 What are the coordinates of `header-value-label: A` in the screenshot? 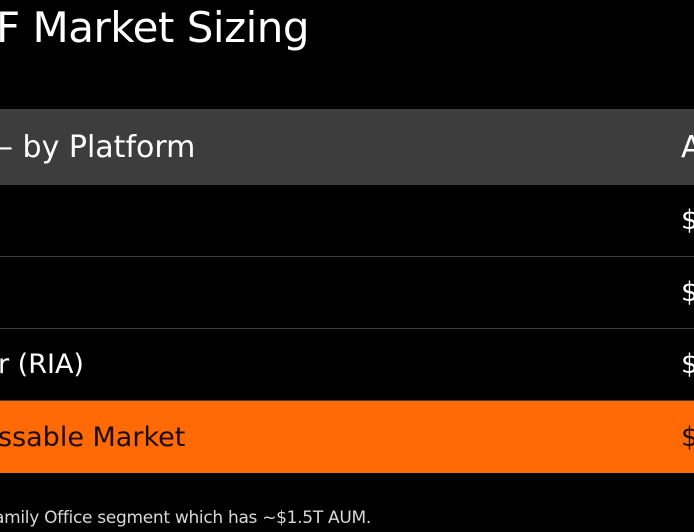 It's located at (687, 147).